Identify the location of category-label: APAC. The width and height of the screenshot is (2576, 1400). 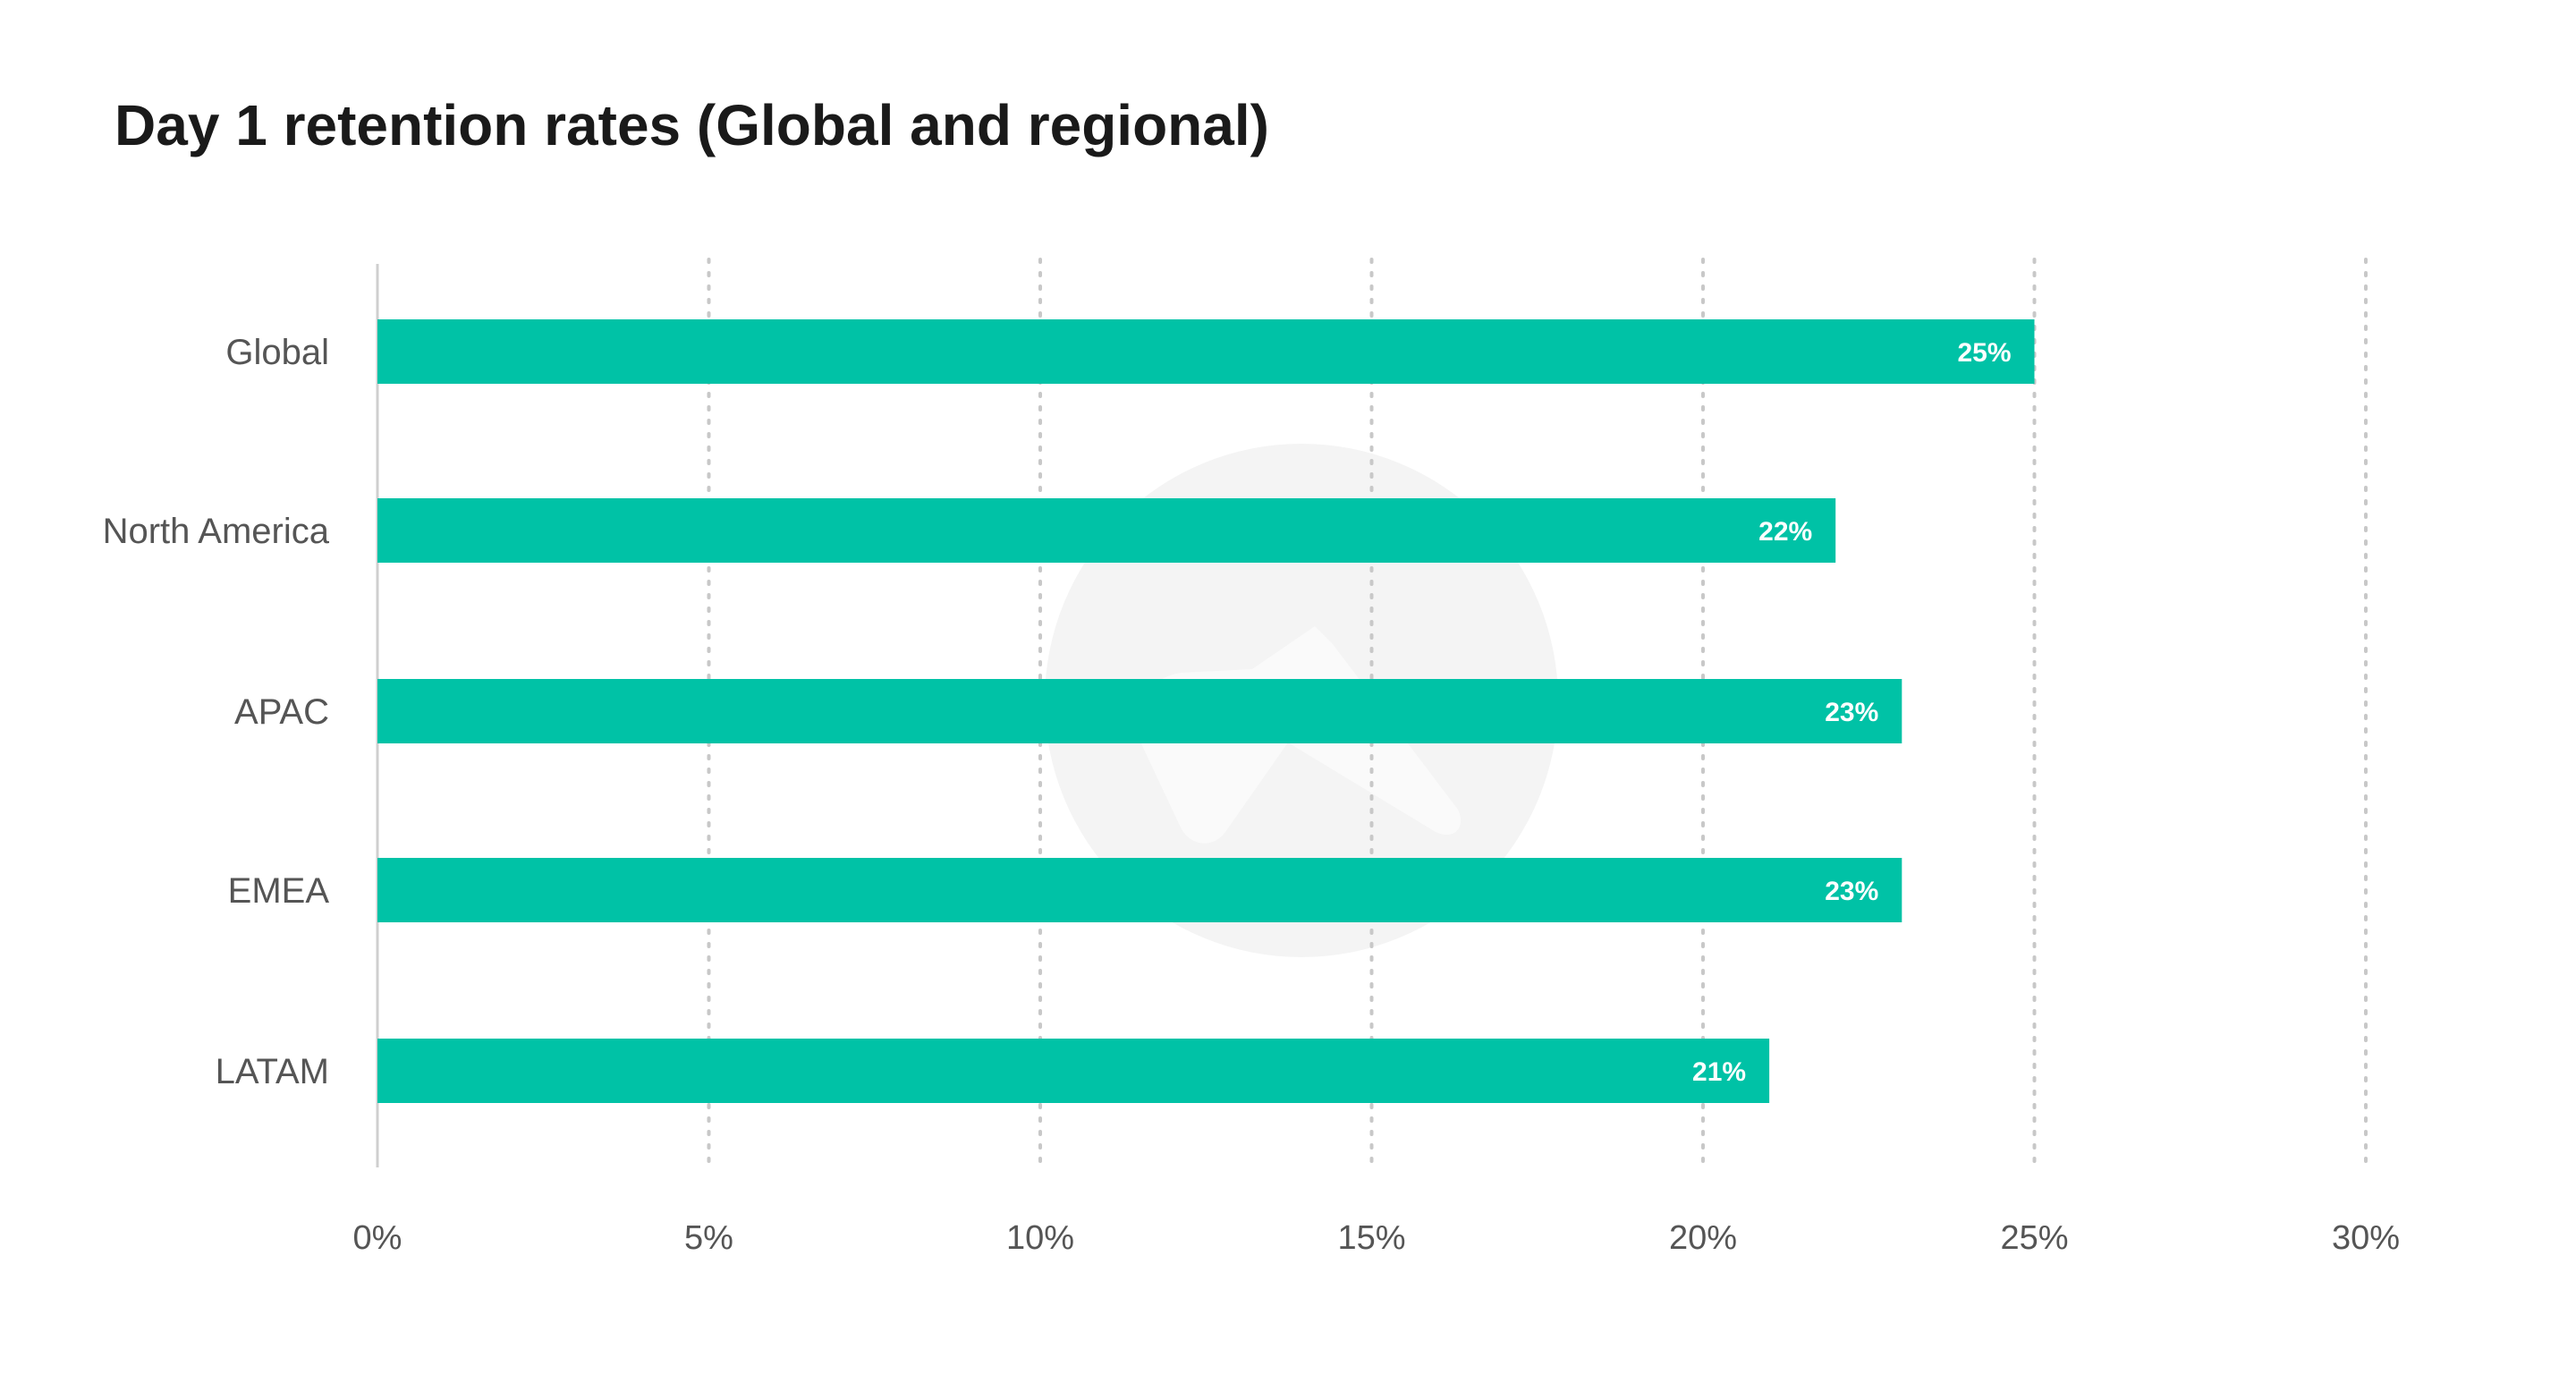
(281, 712).